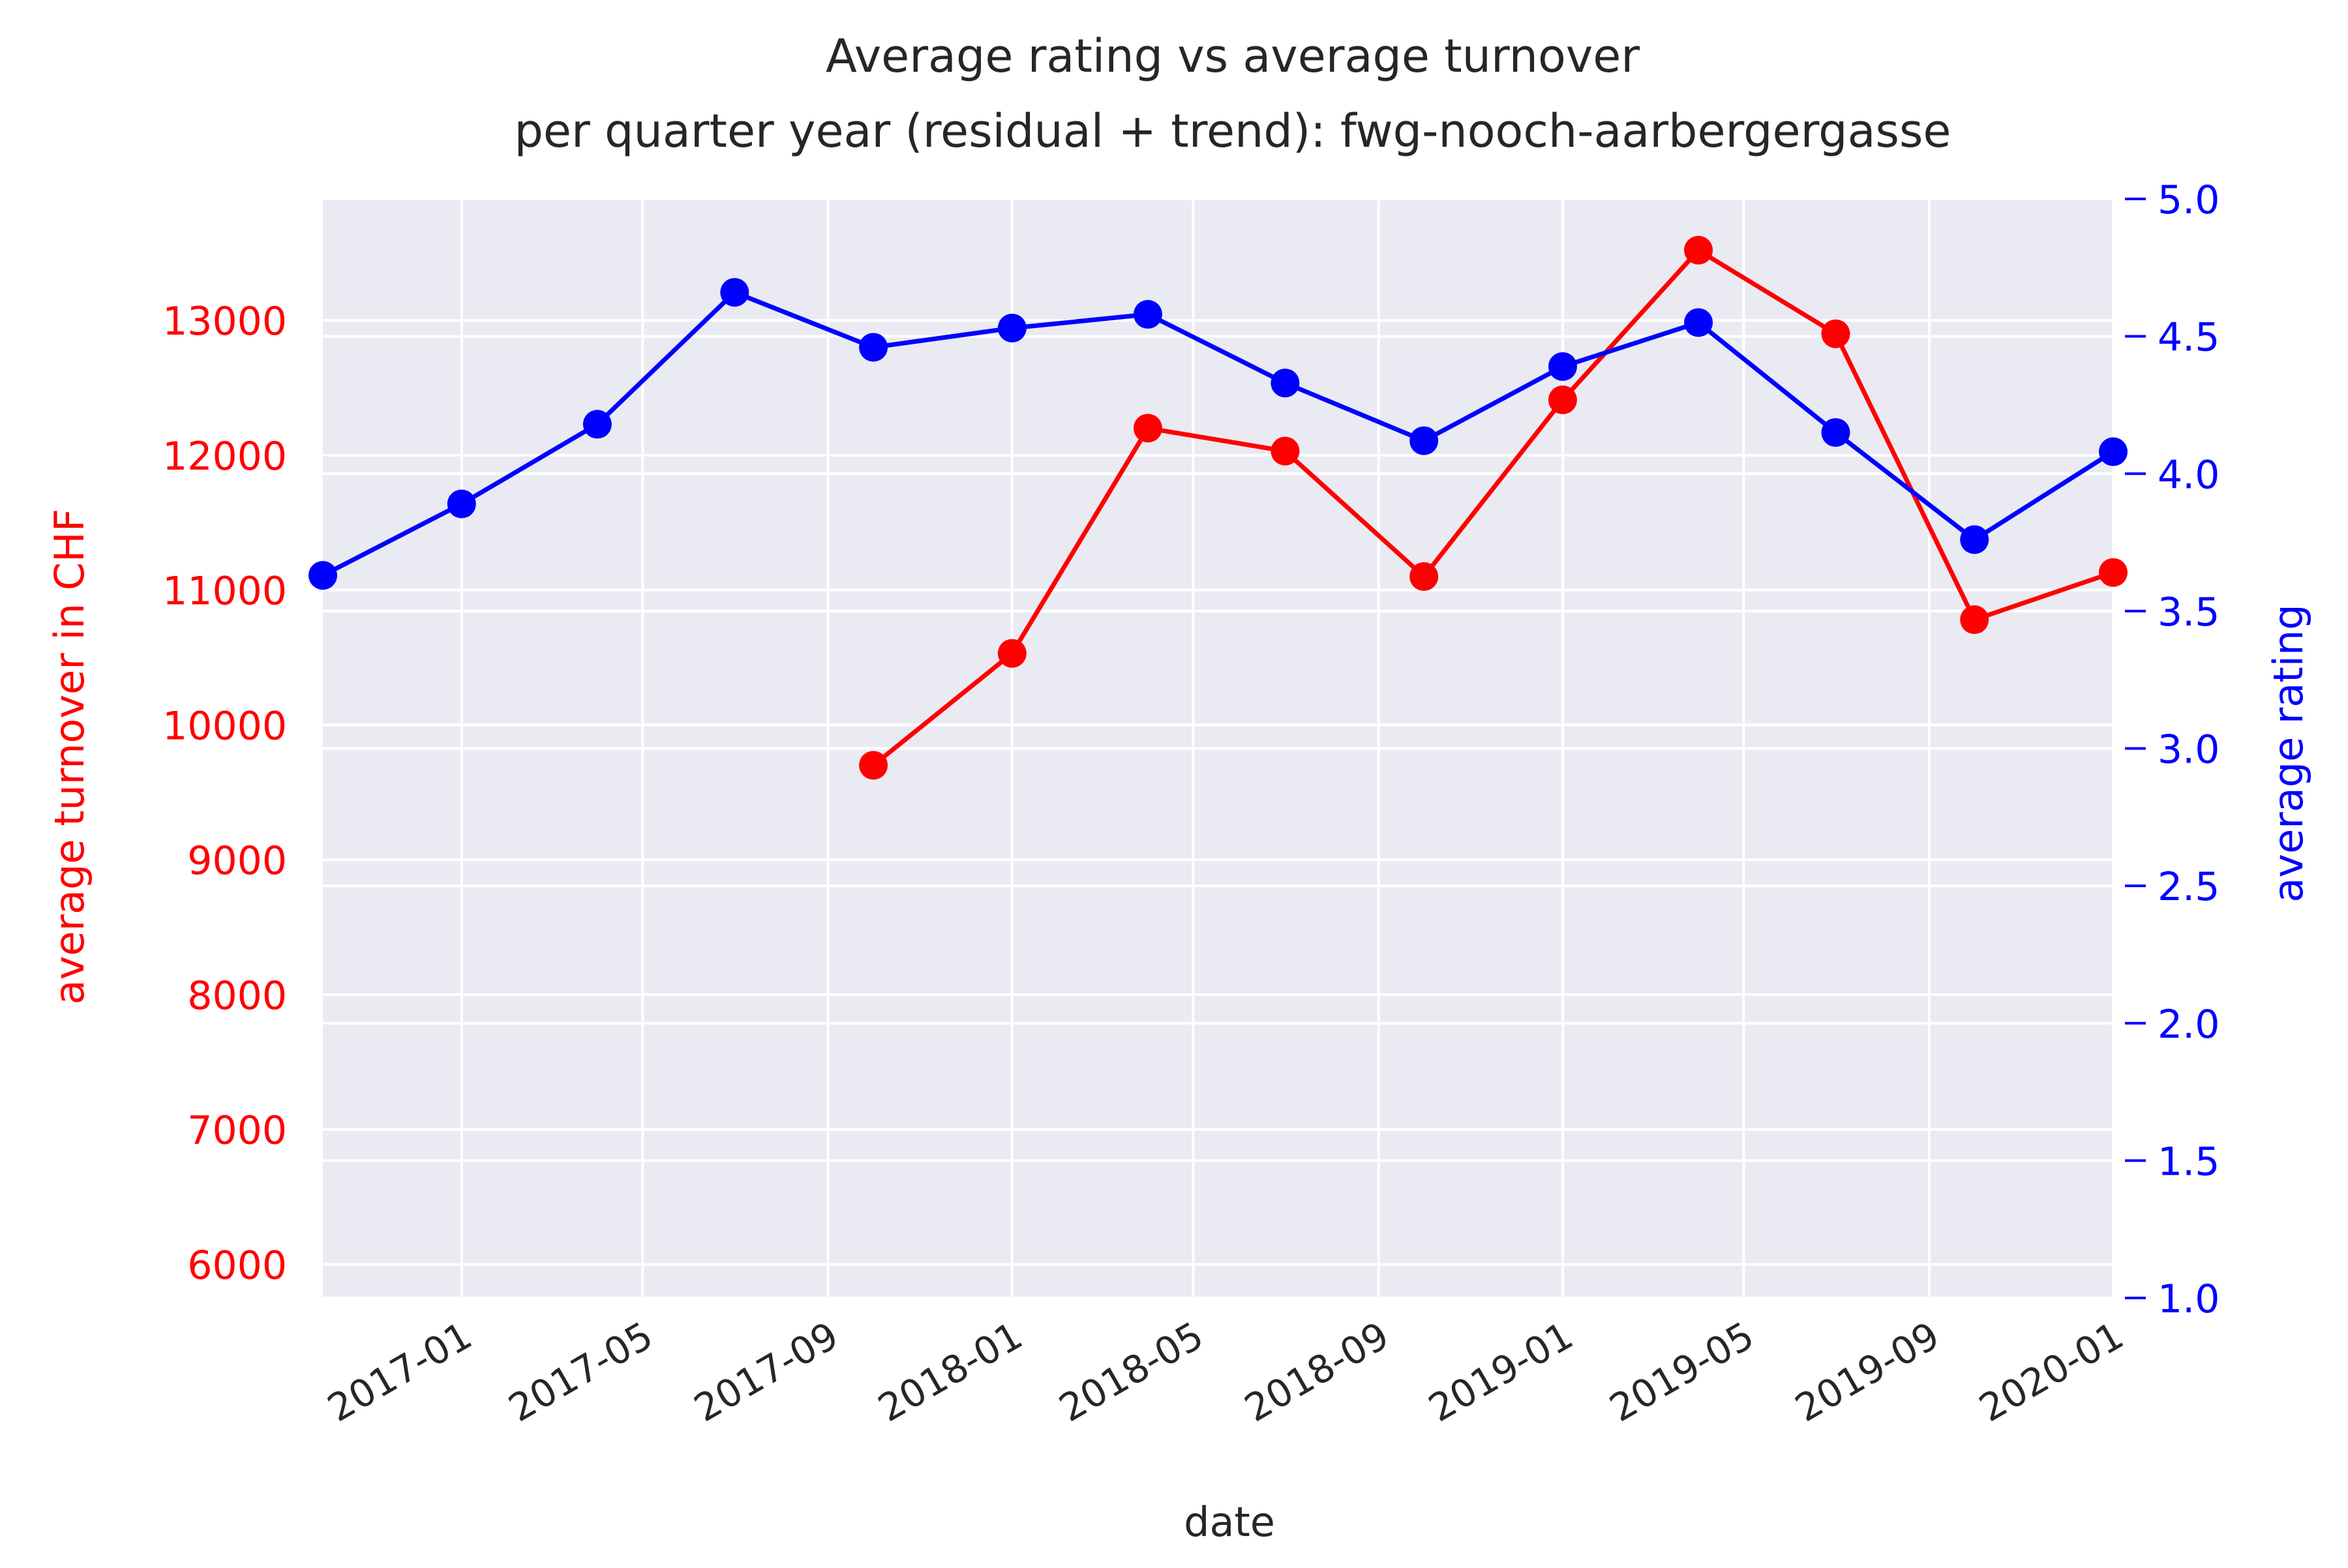 Image resolution: width=2348 pixels, height=1568 pixels. What do you see at coordinates (2189, 887) in the screenshot?
I see `y-right-tick-label: 2.5` at bounding box center [2189, 887].